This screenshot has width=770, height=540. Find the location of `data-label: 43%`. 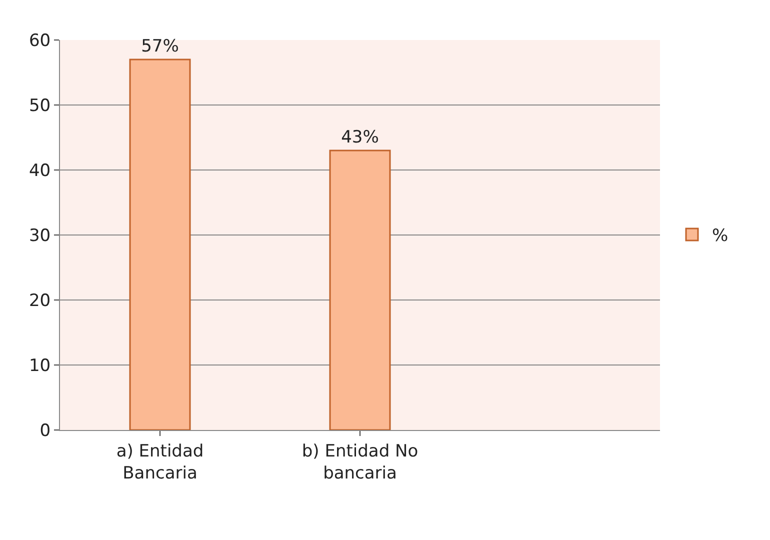

data-label: 43% is located at coordinates (360, 138).